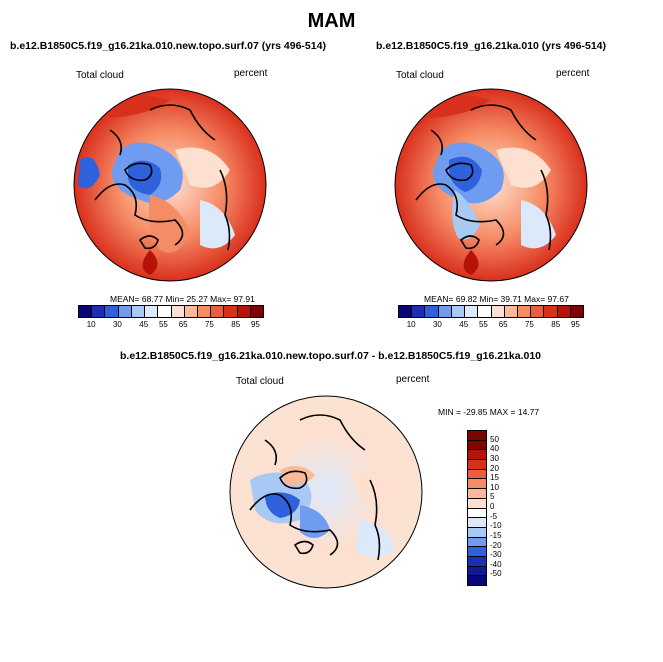  Describe the element at coordinates (496, 299) in the screenshot. I see `right-stats: MEAN= 69.82 Min= 39.71 Max= 97.67` at that location.